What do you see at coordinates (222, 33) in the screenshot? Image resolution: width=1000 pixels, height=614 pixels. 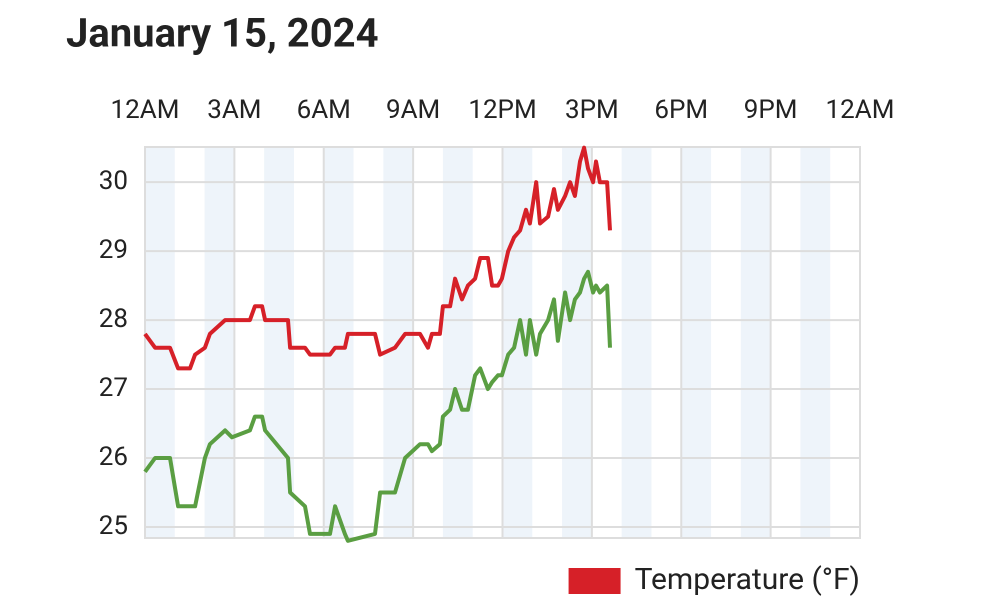 I see `chart-title: January 15, 2024` at bounding box center [222, 33].